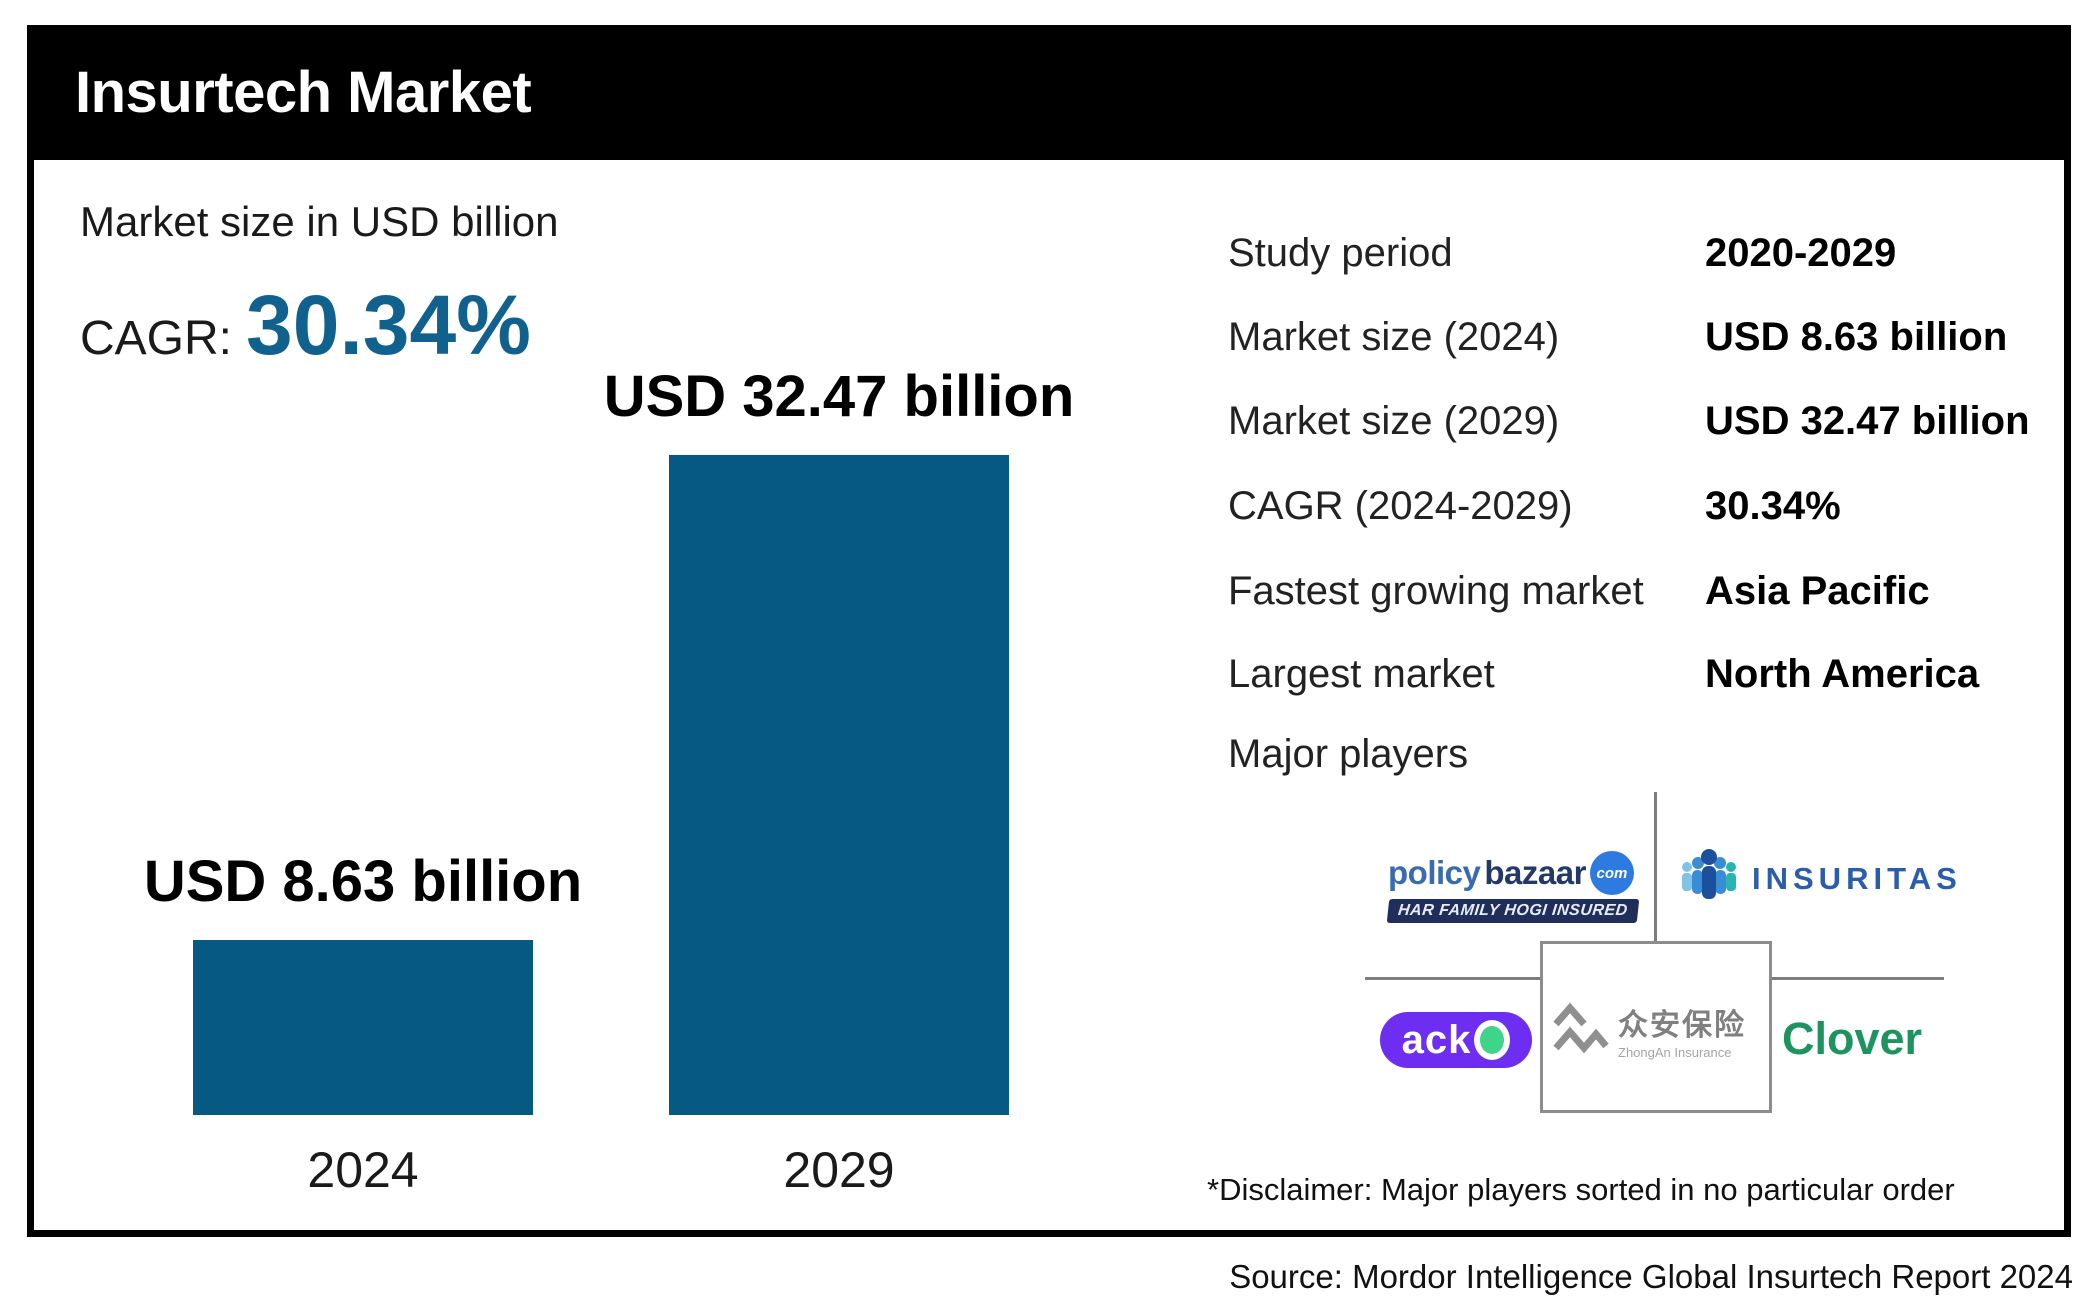 The image size is (2083, 1316). I want to click on fact-label: Market size (2024), so click(1394, 337).